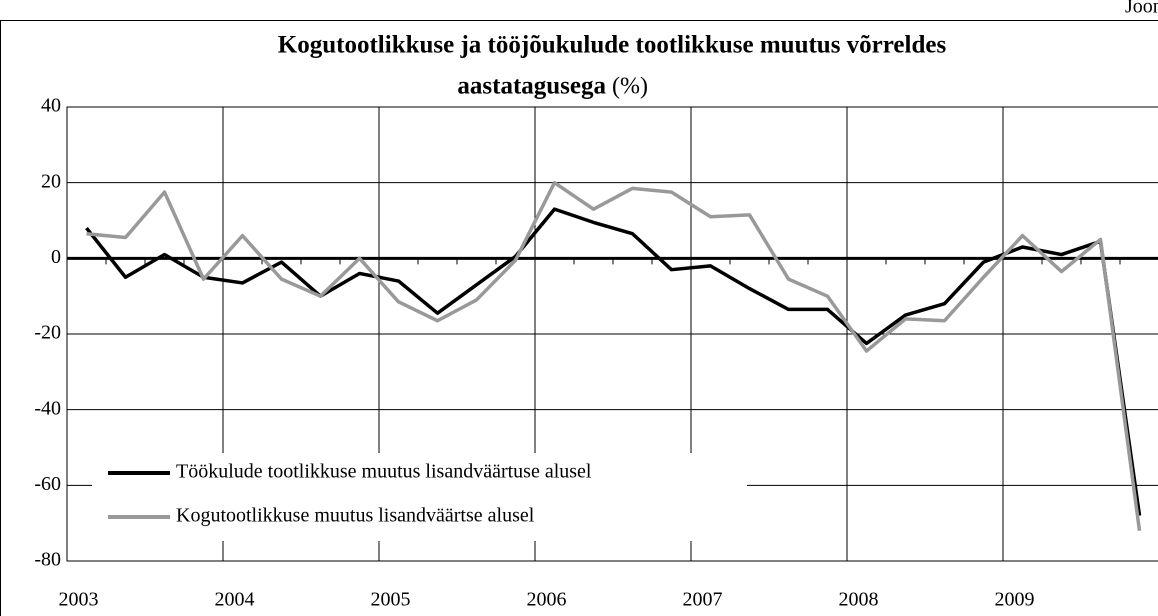 This screenshot has width=1158, height=616. I want to click on chart-title-unit: (%), so click(630, 87).